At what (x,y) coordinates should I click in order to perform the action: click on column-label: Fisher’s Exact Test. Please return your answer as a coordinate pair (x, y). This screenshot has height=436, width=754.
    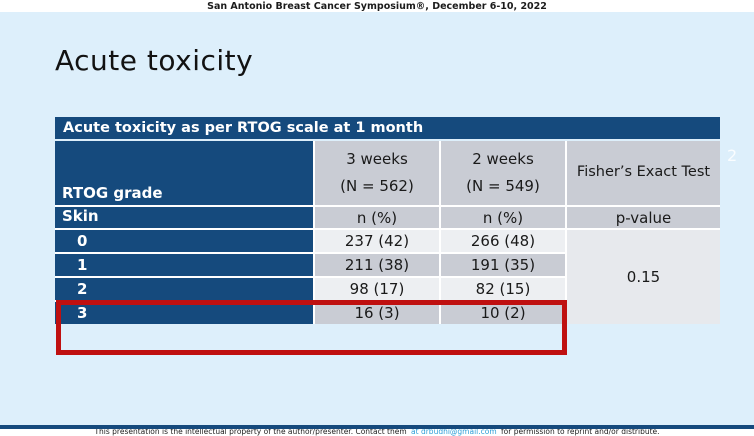
    Looking at the image, I should click on (643, 172).